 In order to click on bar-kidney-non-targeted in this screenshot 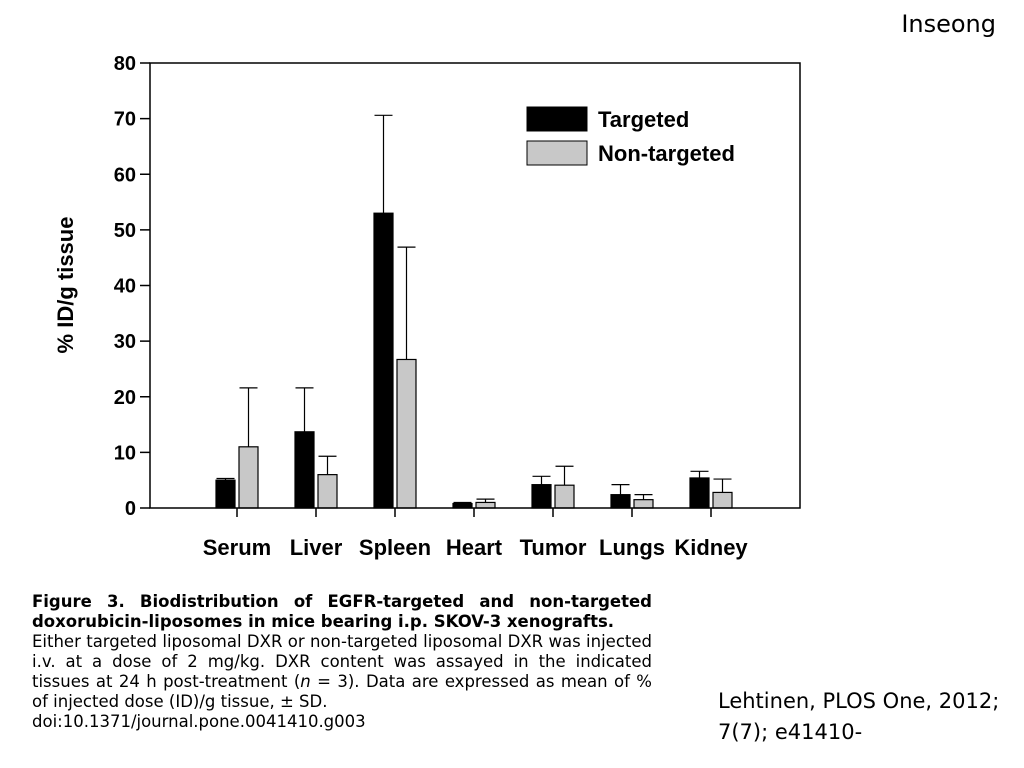, I will do `click(722, 500)`.